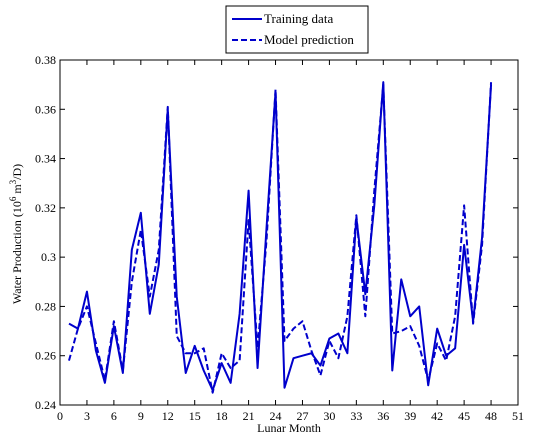 The image size is (534, 436). Describe the element at coordinates (45, 405) in the screenshot. I see `y-tick-label: 0.24` at that location.